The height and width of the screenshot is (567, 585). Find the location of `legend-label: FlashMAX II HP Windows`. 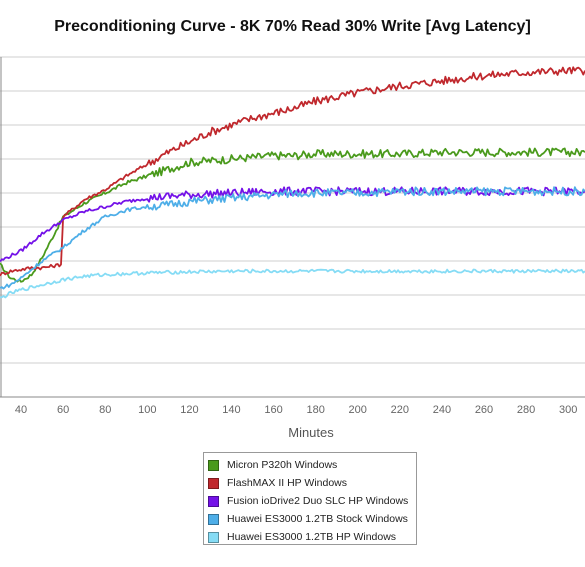

legend-label: FlashMAX II HP Windows is located at coordinates (287, 483).